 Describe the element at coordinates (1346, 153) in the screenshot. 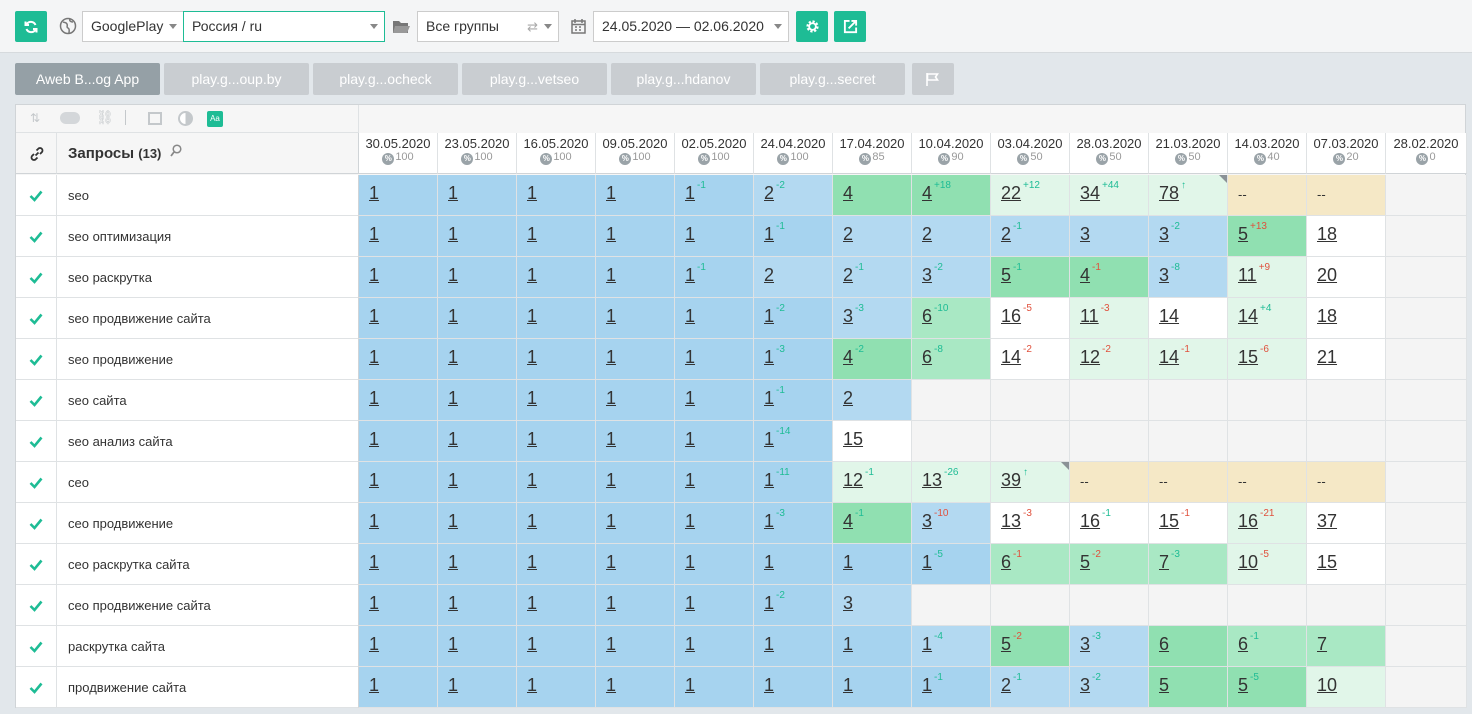

I see `date-column-header: 07.03.2020% 20` at that location.